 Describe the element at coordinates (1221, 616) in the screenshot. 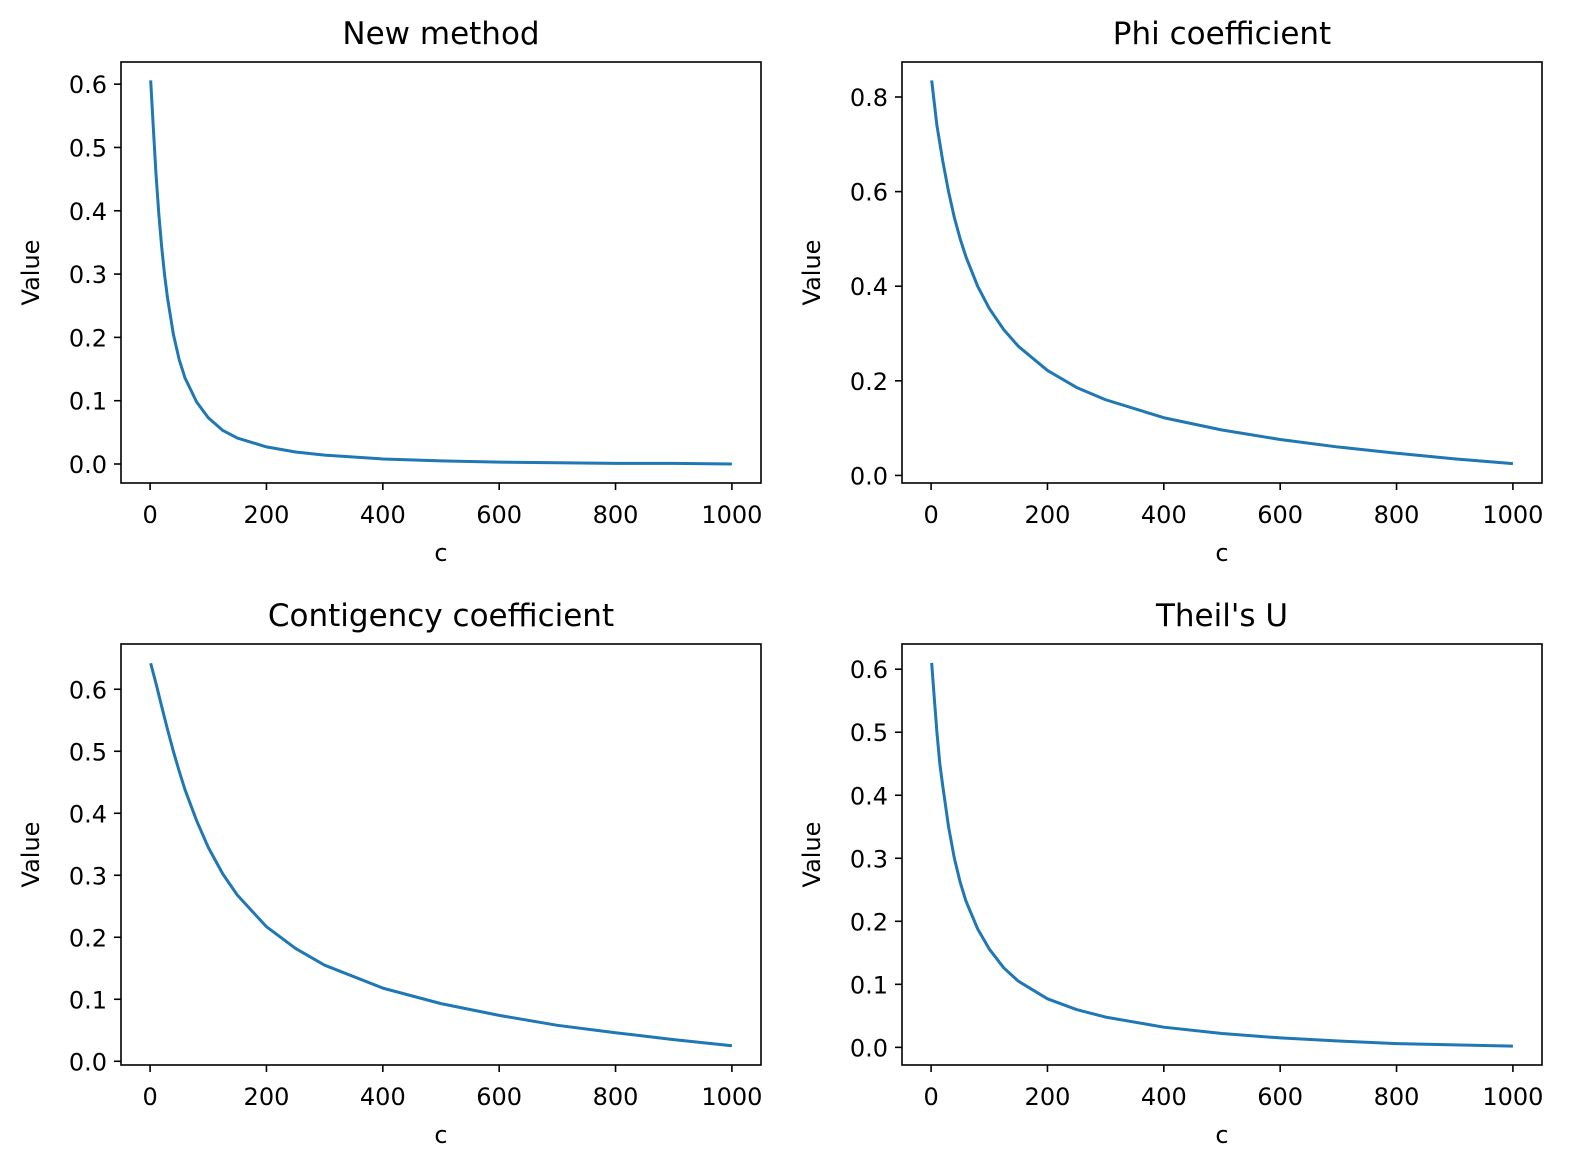

I see `subplot-title: Theil's U` at that location.